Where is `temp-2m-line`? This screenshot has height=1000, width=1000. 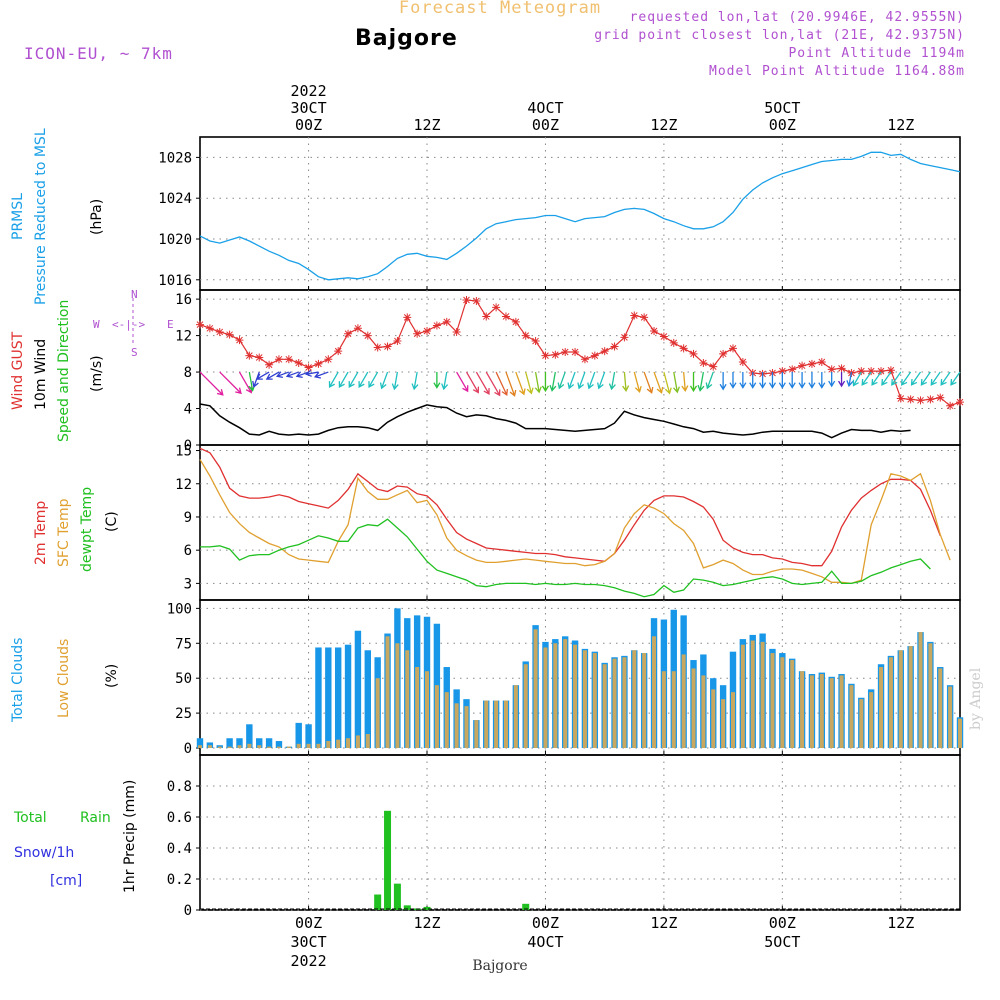 temp-2m-line is located at coordinates (570, 507).